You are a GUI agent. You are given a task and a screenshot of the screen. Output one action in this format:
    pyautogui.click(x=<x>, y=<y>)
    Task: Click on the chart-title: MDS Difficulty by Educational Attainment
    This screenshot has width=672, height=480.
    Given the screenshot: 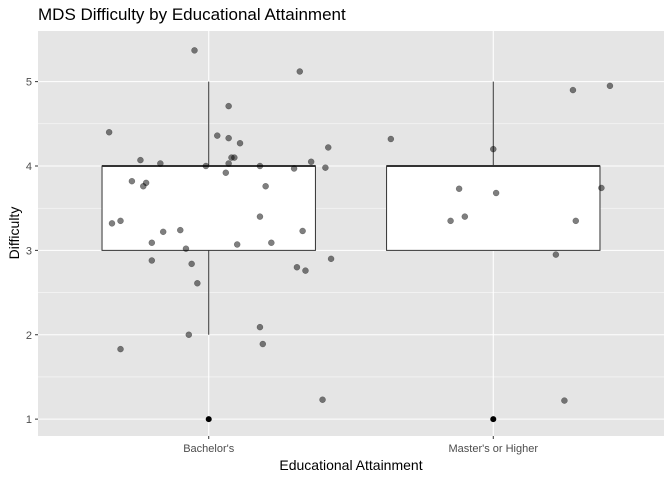 What is the action you would take?
    pyautogui.click(x=192, y=14)
    